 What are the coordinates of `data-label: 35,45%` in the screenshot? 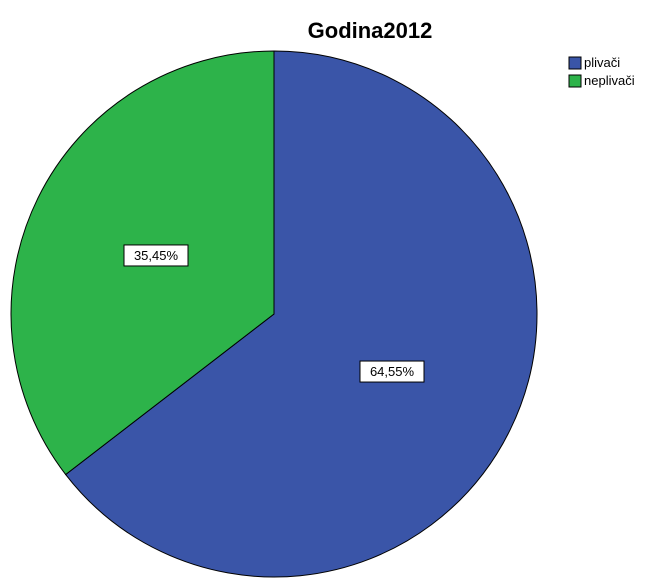 It's located at (156, 255).